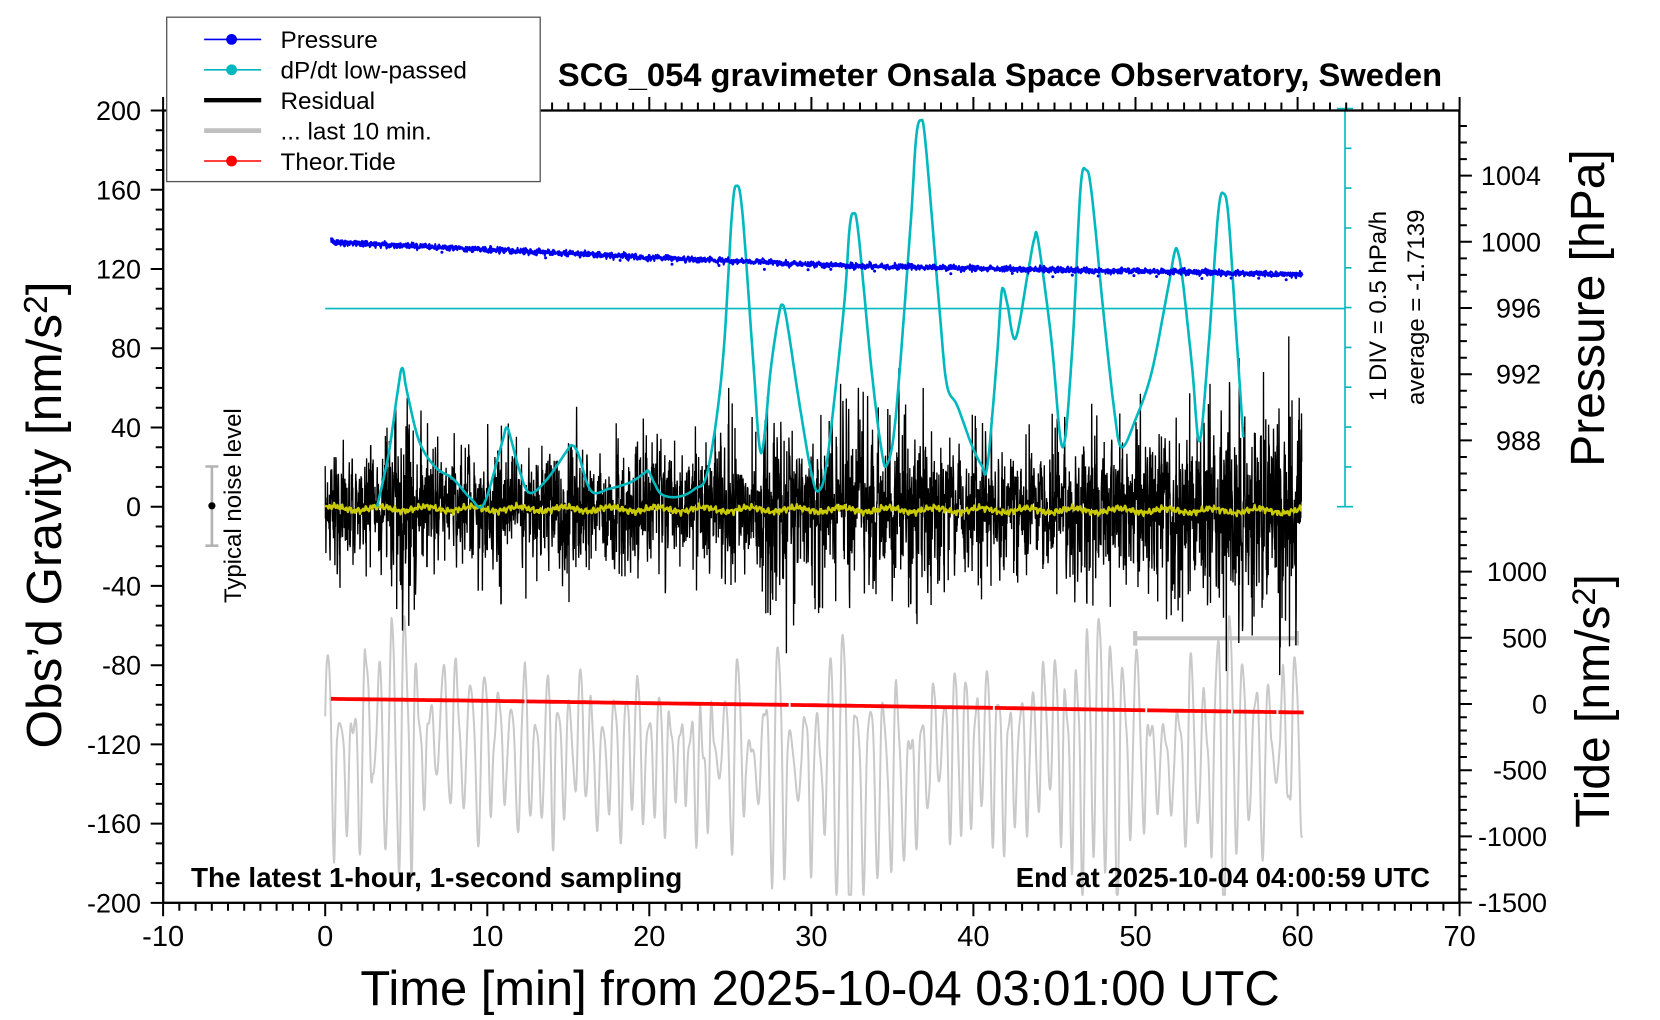  I want to click on svg-text: 1004, so click(1511, 176).